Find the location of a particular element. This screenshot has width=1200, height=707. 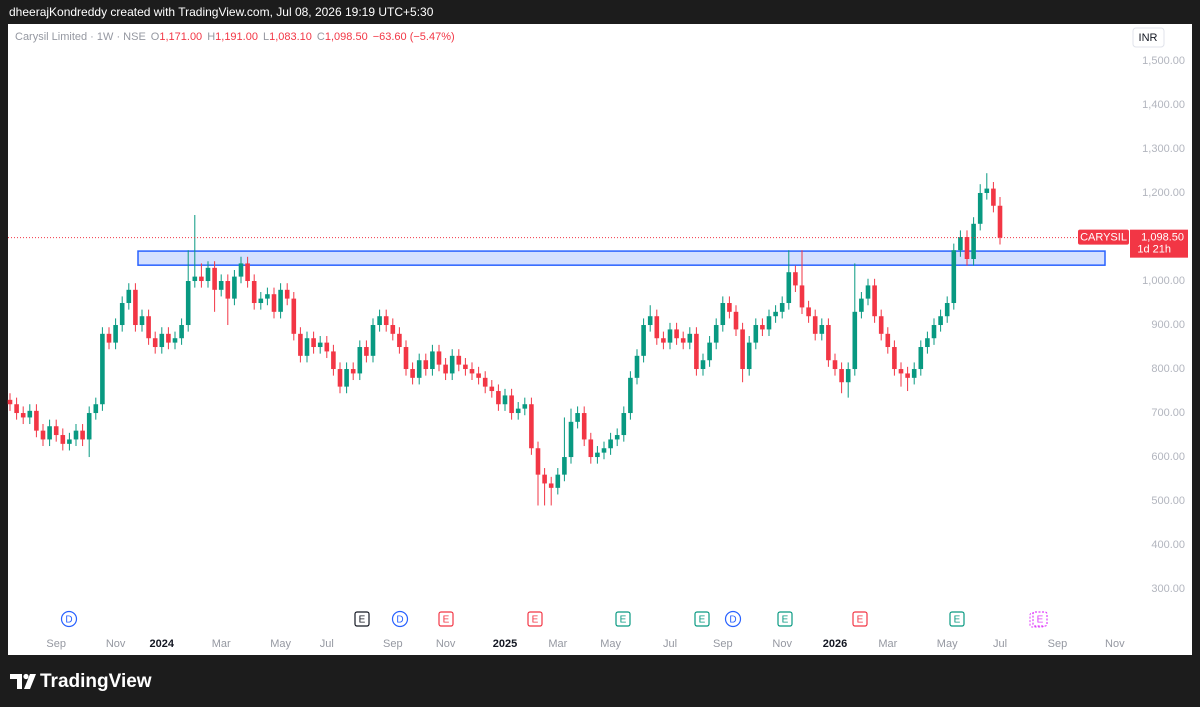

x-tick-label: 2025 is located at coordinates (505, 644).